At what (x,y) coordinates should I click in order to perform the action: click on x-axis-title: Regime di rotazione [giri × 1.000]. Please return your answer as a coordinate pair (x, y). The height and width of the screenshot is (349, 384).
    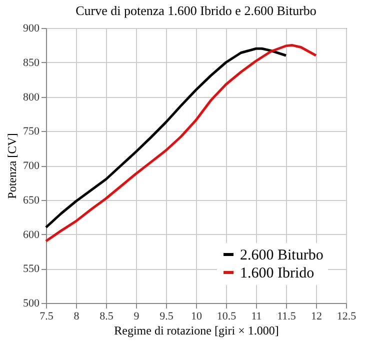
    Looking at the image, I should click on (196, 331).